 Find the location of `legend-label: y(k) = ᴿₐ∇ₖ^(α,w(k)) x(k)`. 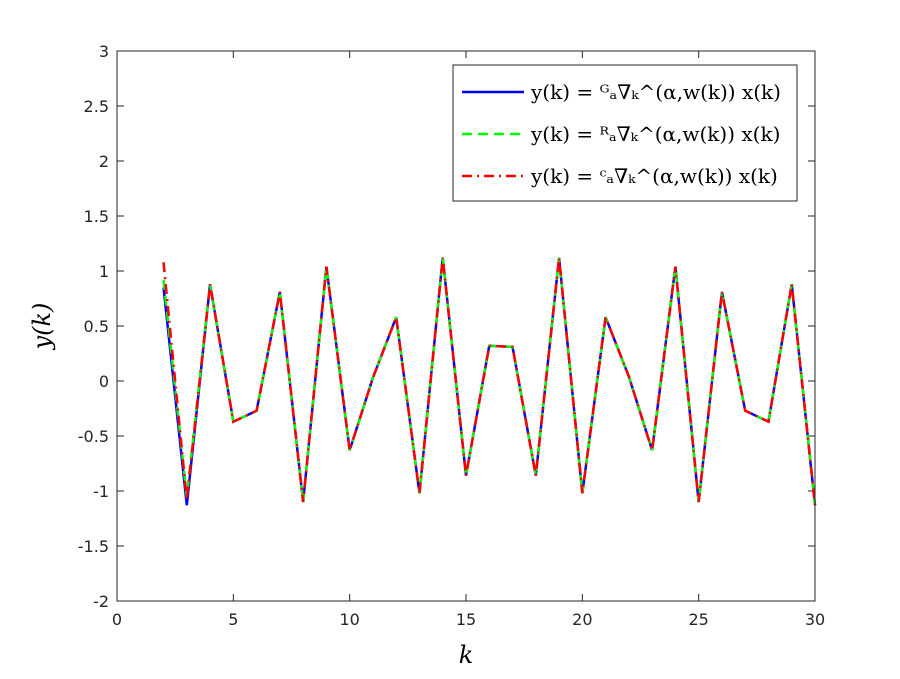

legend-label: y(k) = ᴿₐ∇ₖ^(α,w(k)) x(k) is located at coordinates (655, 134).